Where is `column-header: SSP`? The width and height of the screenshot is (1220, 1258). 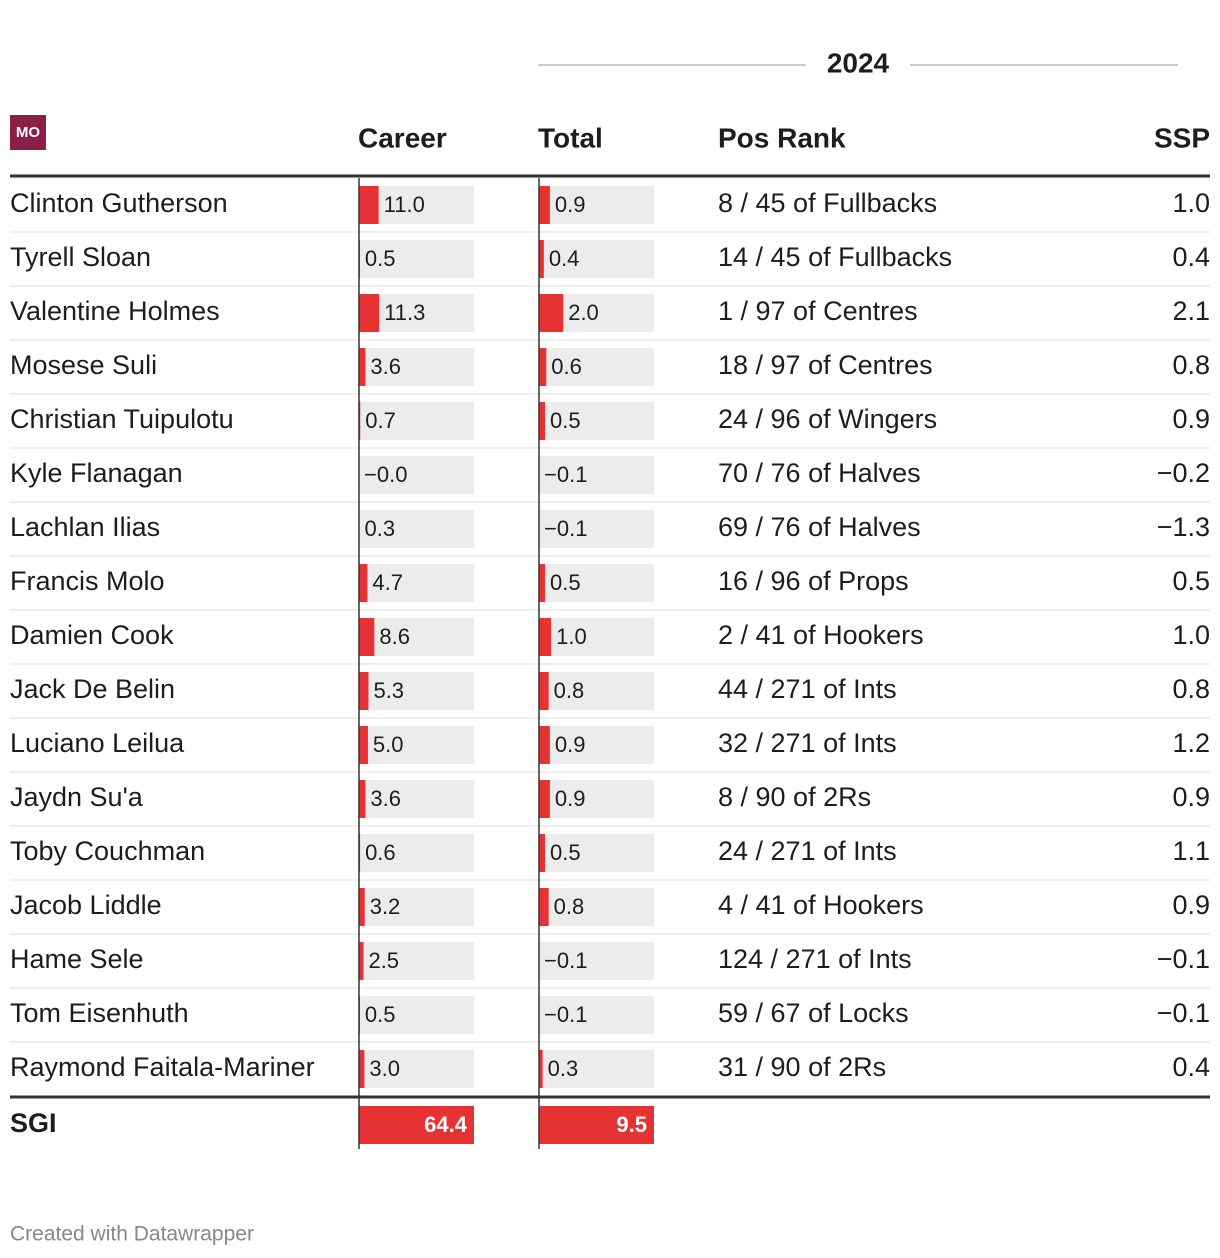
column-header: SSP is located at coordinates (1182, 137).